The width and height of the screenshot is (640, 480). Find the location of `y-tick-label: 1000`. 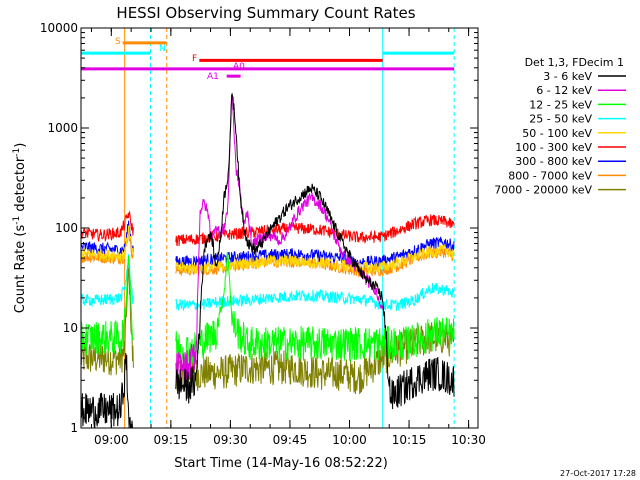

y-tick-label: 1000 is located at coordinates (62, 128).